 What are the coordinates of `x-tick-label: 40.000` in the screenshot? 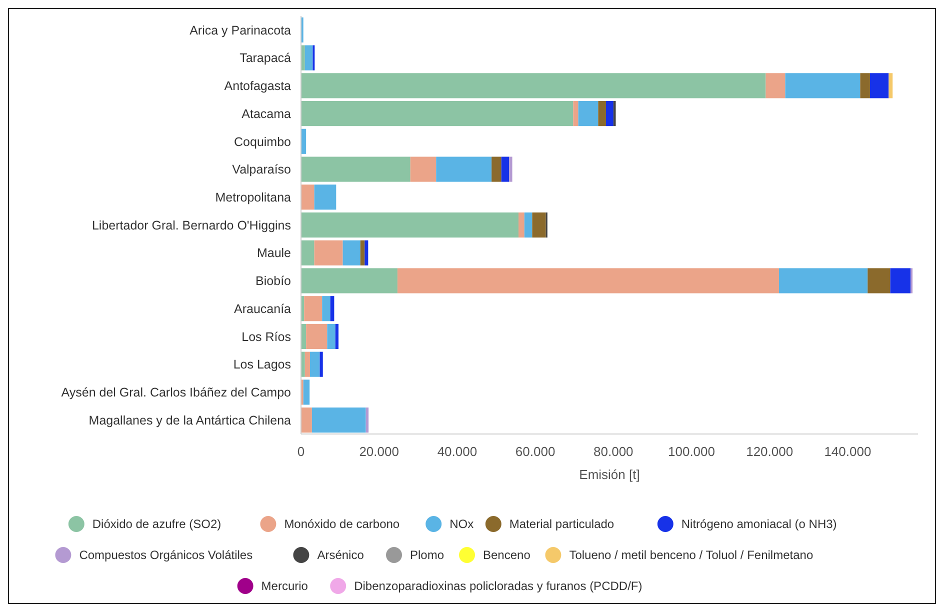 It's located at (457, 451).